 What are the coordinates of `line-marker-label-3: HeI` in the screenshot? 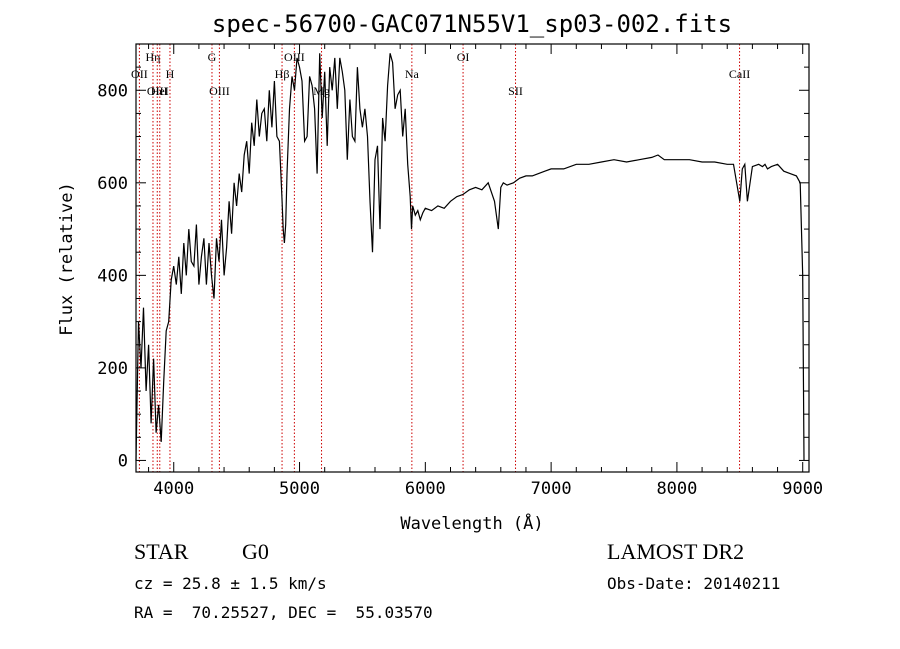 It's located at (160, 91).